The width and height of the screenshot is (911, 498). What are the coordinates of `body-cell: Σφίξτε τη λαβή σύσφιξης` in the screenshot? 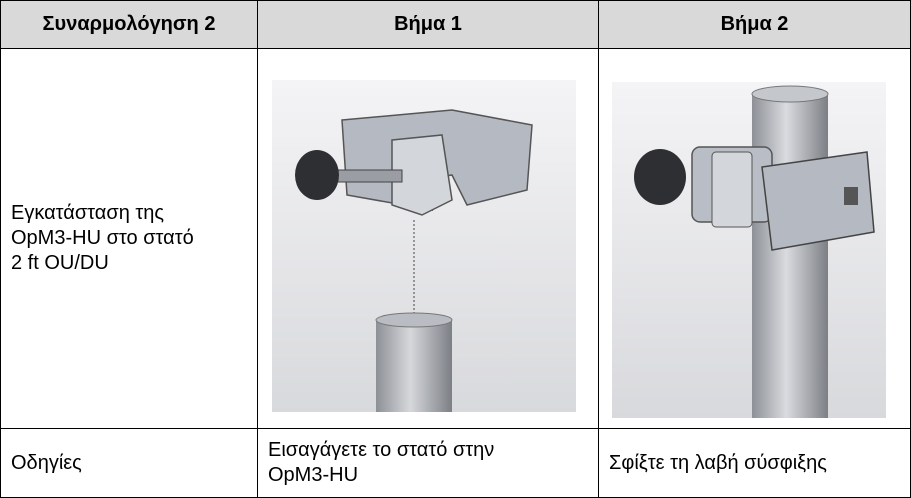 It's located at (754, 463).